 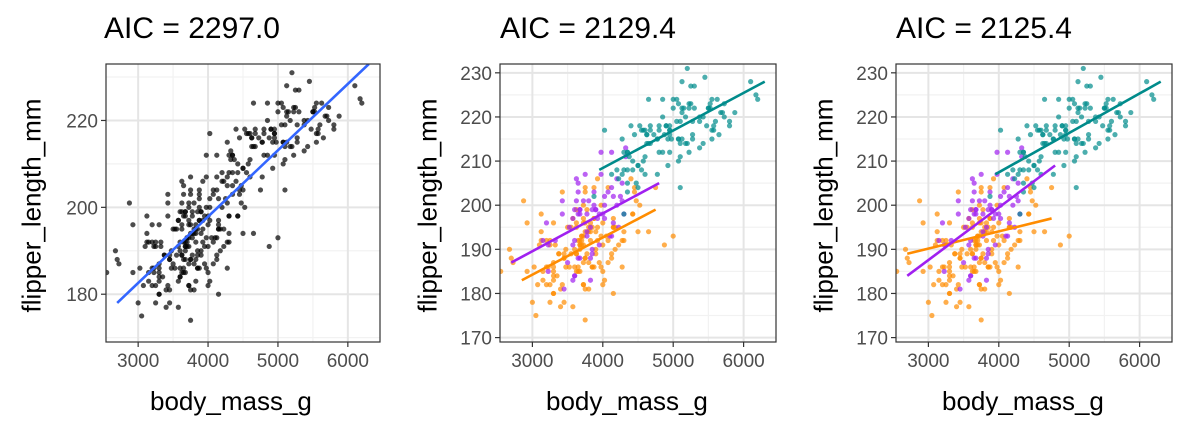 What do you see at coordinates (82, 208) in the screenshot?
I see `y-tick-label: 200` at bounding box center [82, 208].